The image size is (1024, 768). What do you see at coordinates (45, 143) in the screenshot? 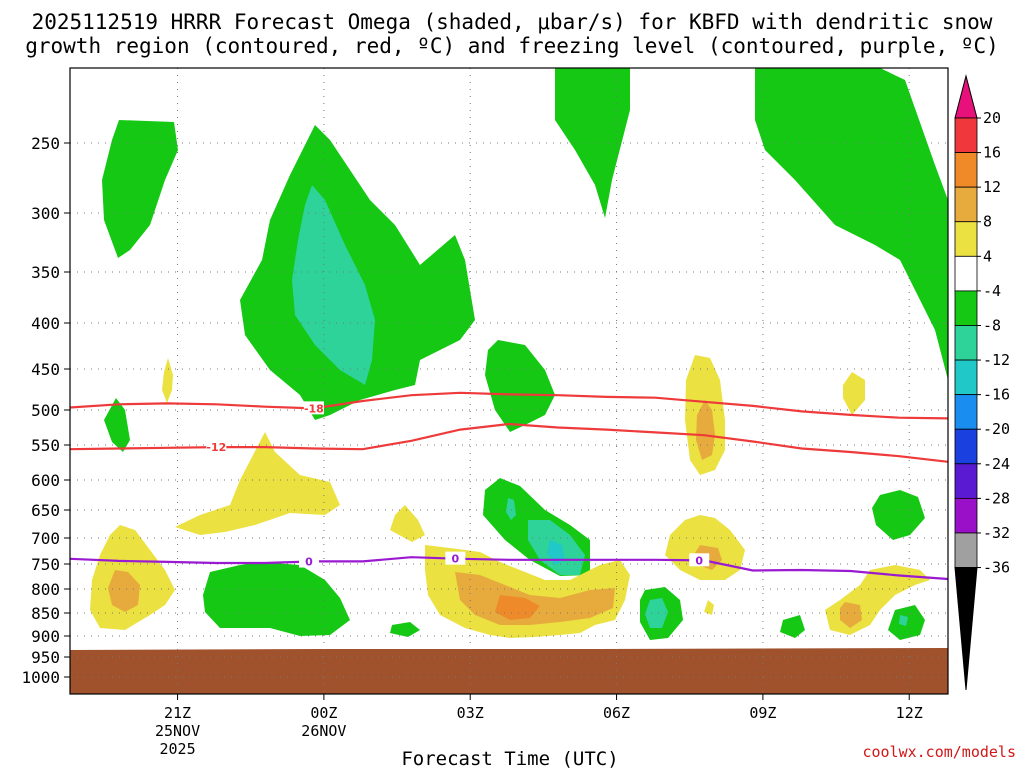
I see `y-tick-label: 250` at bounding box center [45, 143].